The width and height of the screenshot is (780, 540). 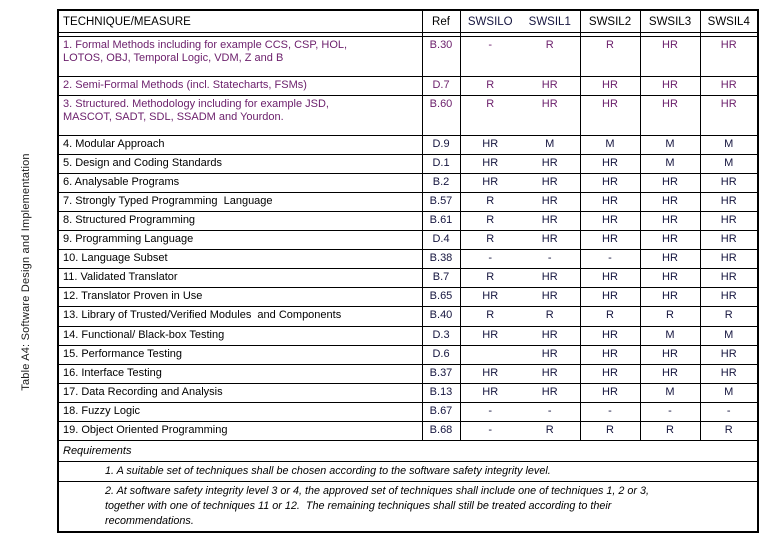 What do you see at coordinates (670, 411) in the screenshot?
I see `swsil3-value: -` at bounding box center [670, 411].